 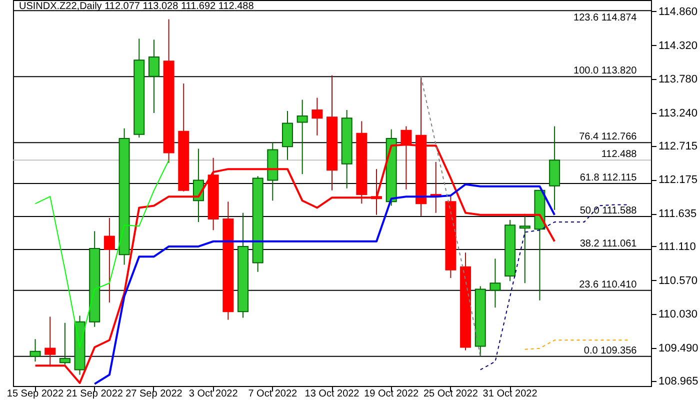 What do you see at coordinates (678, 381) in the screenshot?
I see `y-tick-label: 108.965` at bounding box center [678, 381].